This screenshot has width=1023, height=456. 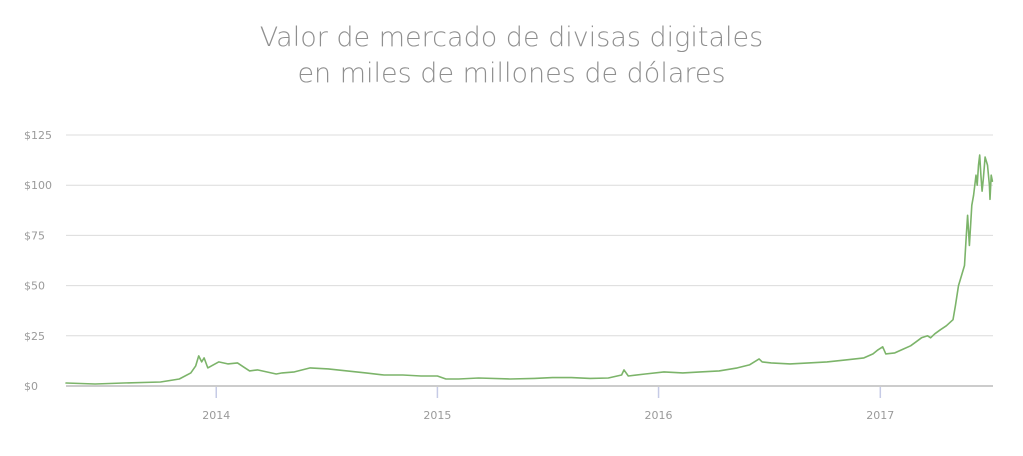 I want to click on chart-title: Valor de mercado de divisas digitales, so click(x=511, y=37).